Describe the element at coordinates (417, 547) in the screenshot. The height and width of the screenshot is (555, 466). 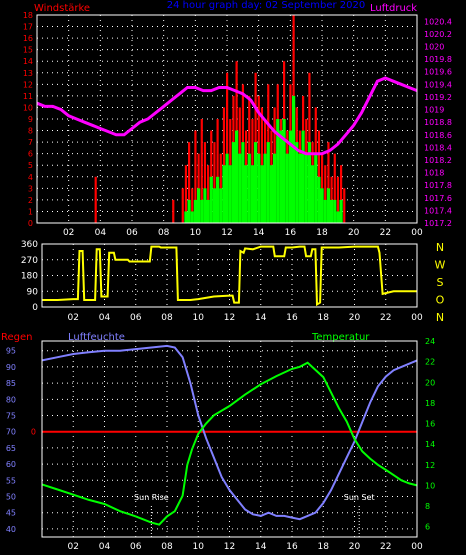
I see `x-tick-label: 00` at that location.